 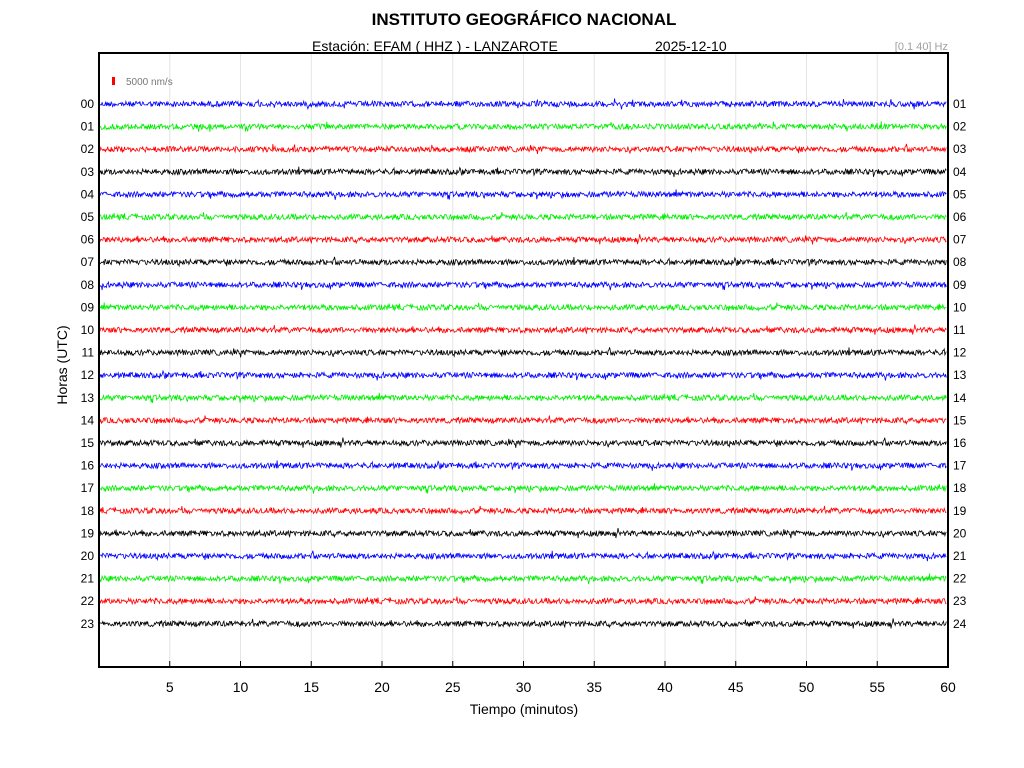 What do you see at coordinates (170, 687) in the screenshot?
I see `x-tick-label: 5` at bounding box center [170, 687].